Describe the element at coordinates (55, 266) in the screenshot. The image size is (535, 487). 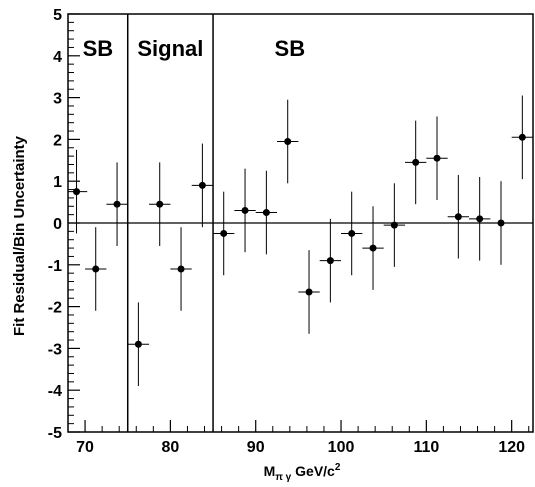
I see `y-tick-label: -1` at that location.